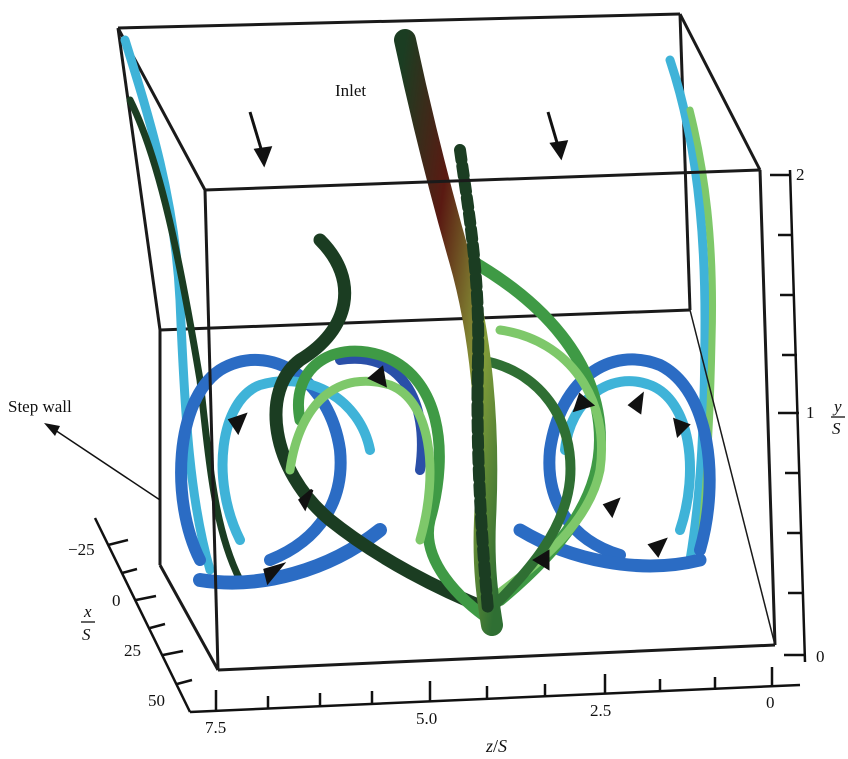 The height and width of the screenshot is (759, 848). What do you see at coordinates (820, 656) in the screenshot?
I see `y-tick-0: 0` at bounding box center [820, 656].